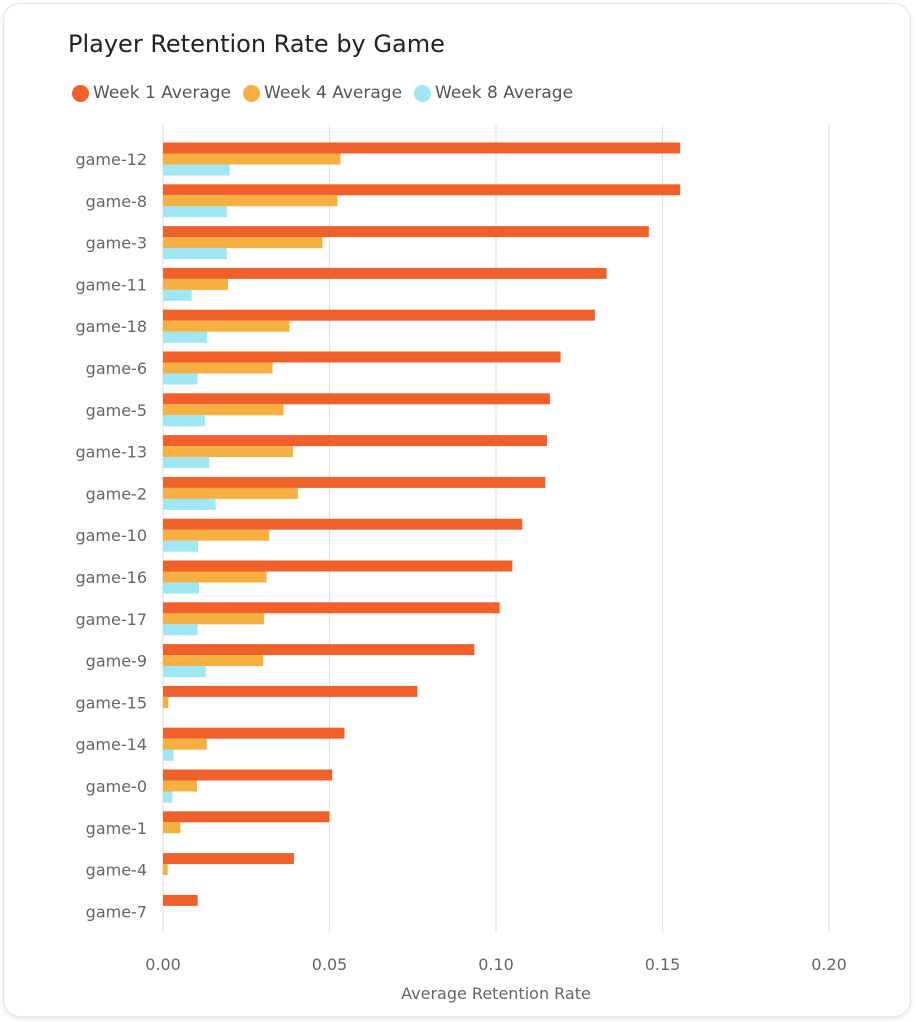 This screenshot has width=916, height=1022. Describe the element at coordinates (116, 870) in the screenshot. I see `y-tick-label: game-4` at that location.